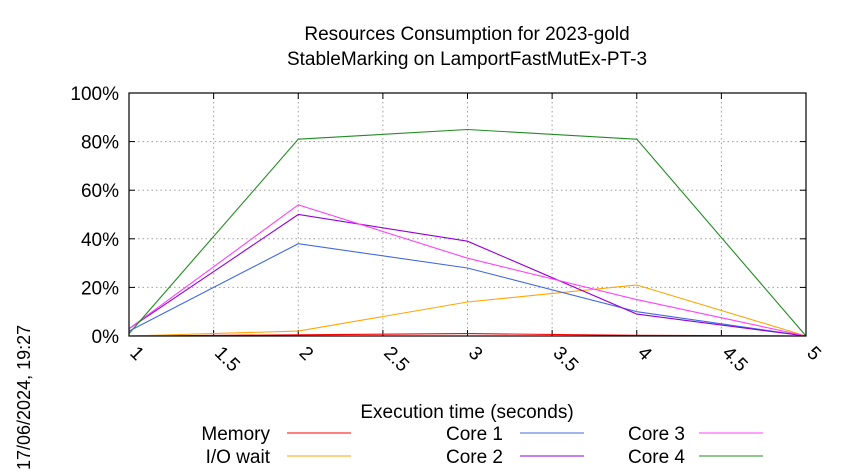 This screenshot has width=850, height=475. Describe the element at coordinates (24, 397) in the screenshot. I see `timestamp: 17/06/2024, 19:27` at that location.